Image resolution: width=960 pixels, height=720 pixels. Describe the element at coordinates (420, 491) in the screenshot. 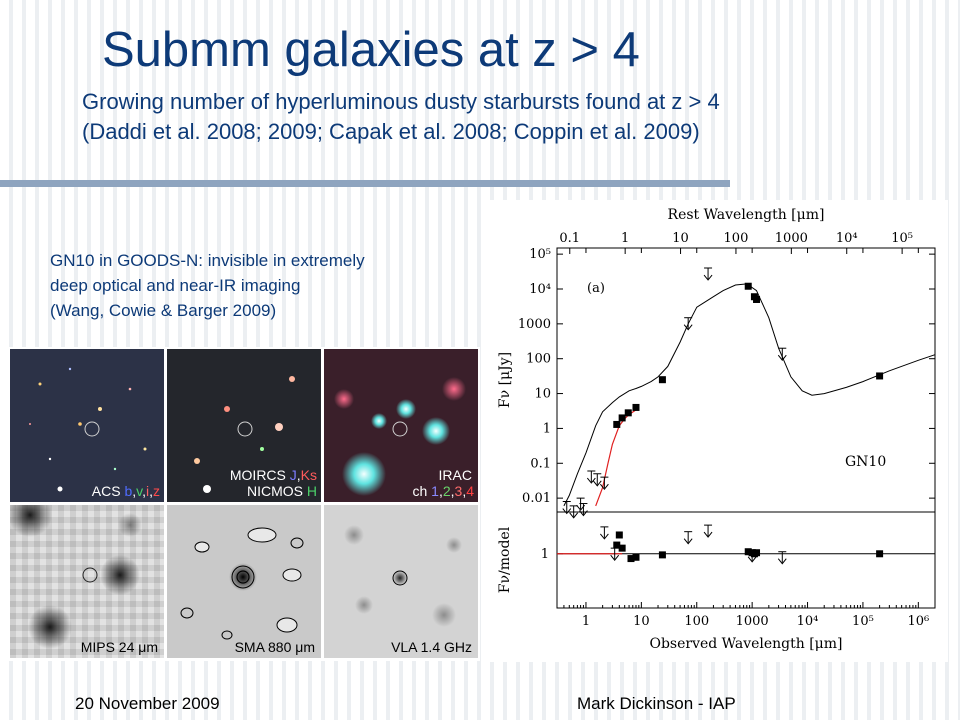

I see `irac-ch-text: ch` at that location.